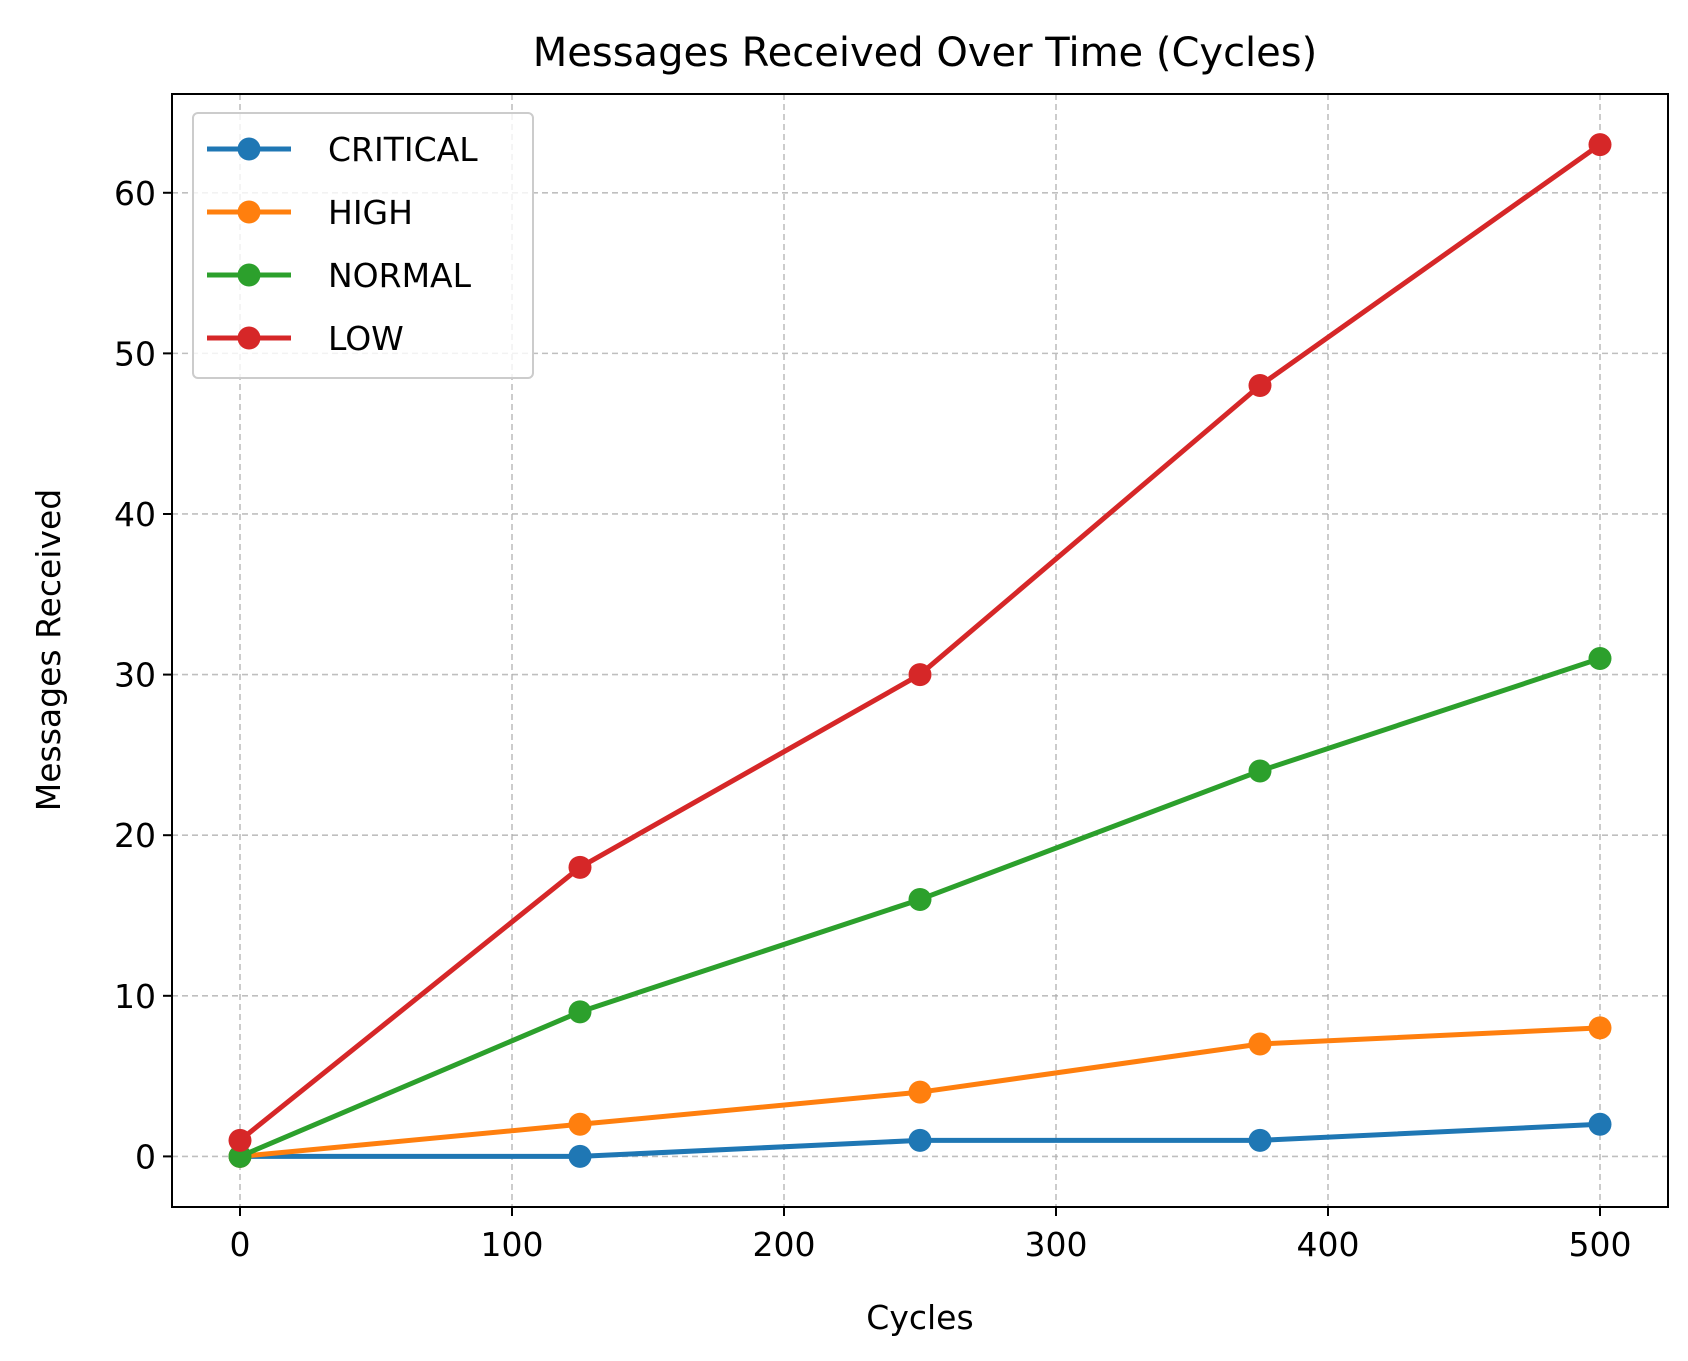 The height and width of the screenshot is (1361, 1688). I want to click on x-tick-label: 400, so click(1328, 1244).